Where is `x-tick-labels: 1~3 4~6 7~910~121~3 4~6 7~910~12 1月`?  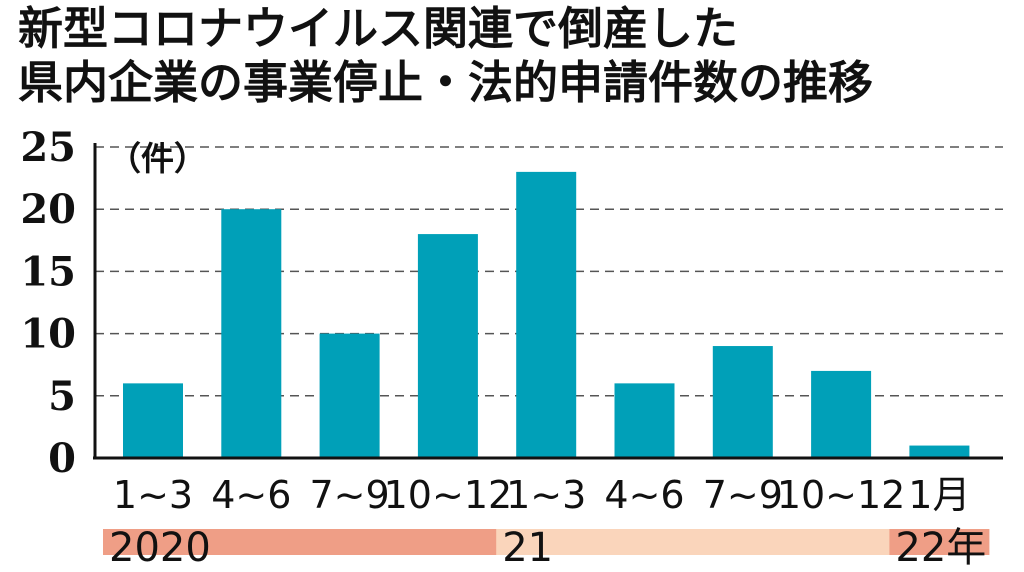 x-tick-labels: 1~3 4~6 7~910~121~3 4~6 7~910~12 1月 is located at coordinates (542, 495).